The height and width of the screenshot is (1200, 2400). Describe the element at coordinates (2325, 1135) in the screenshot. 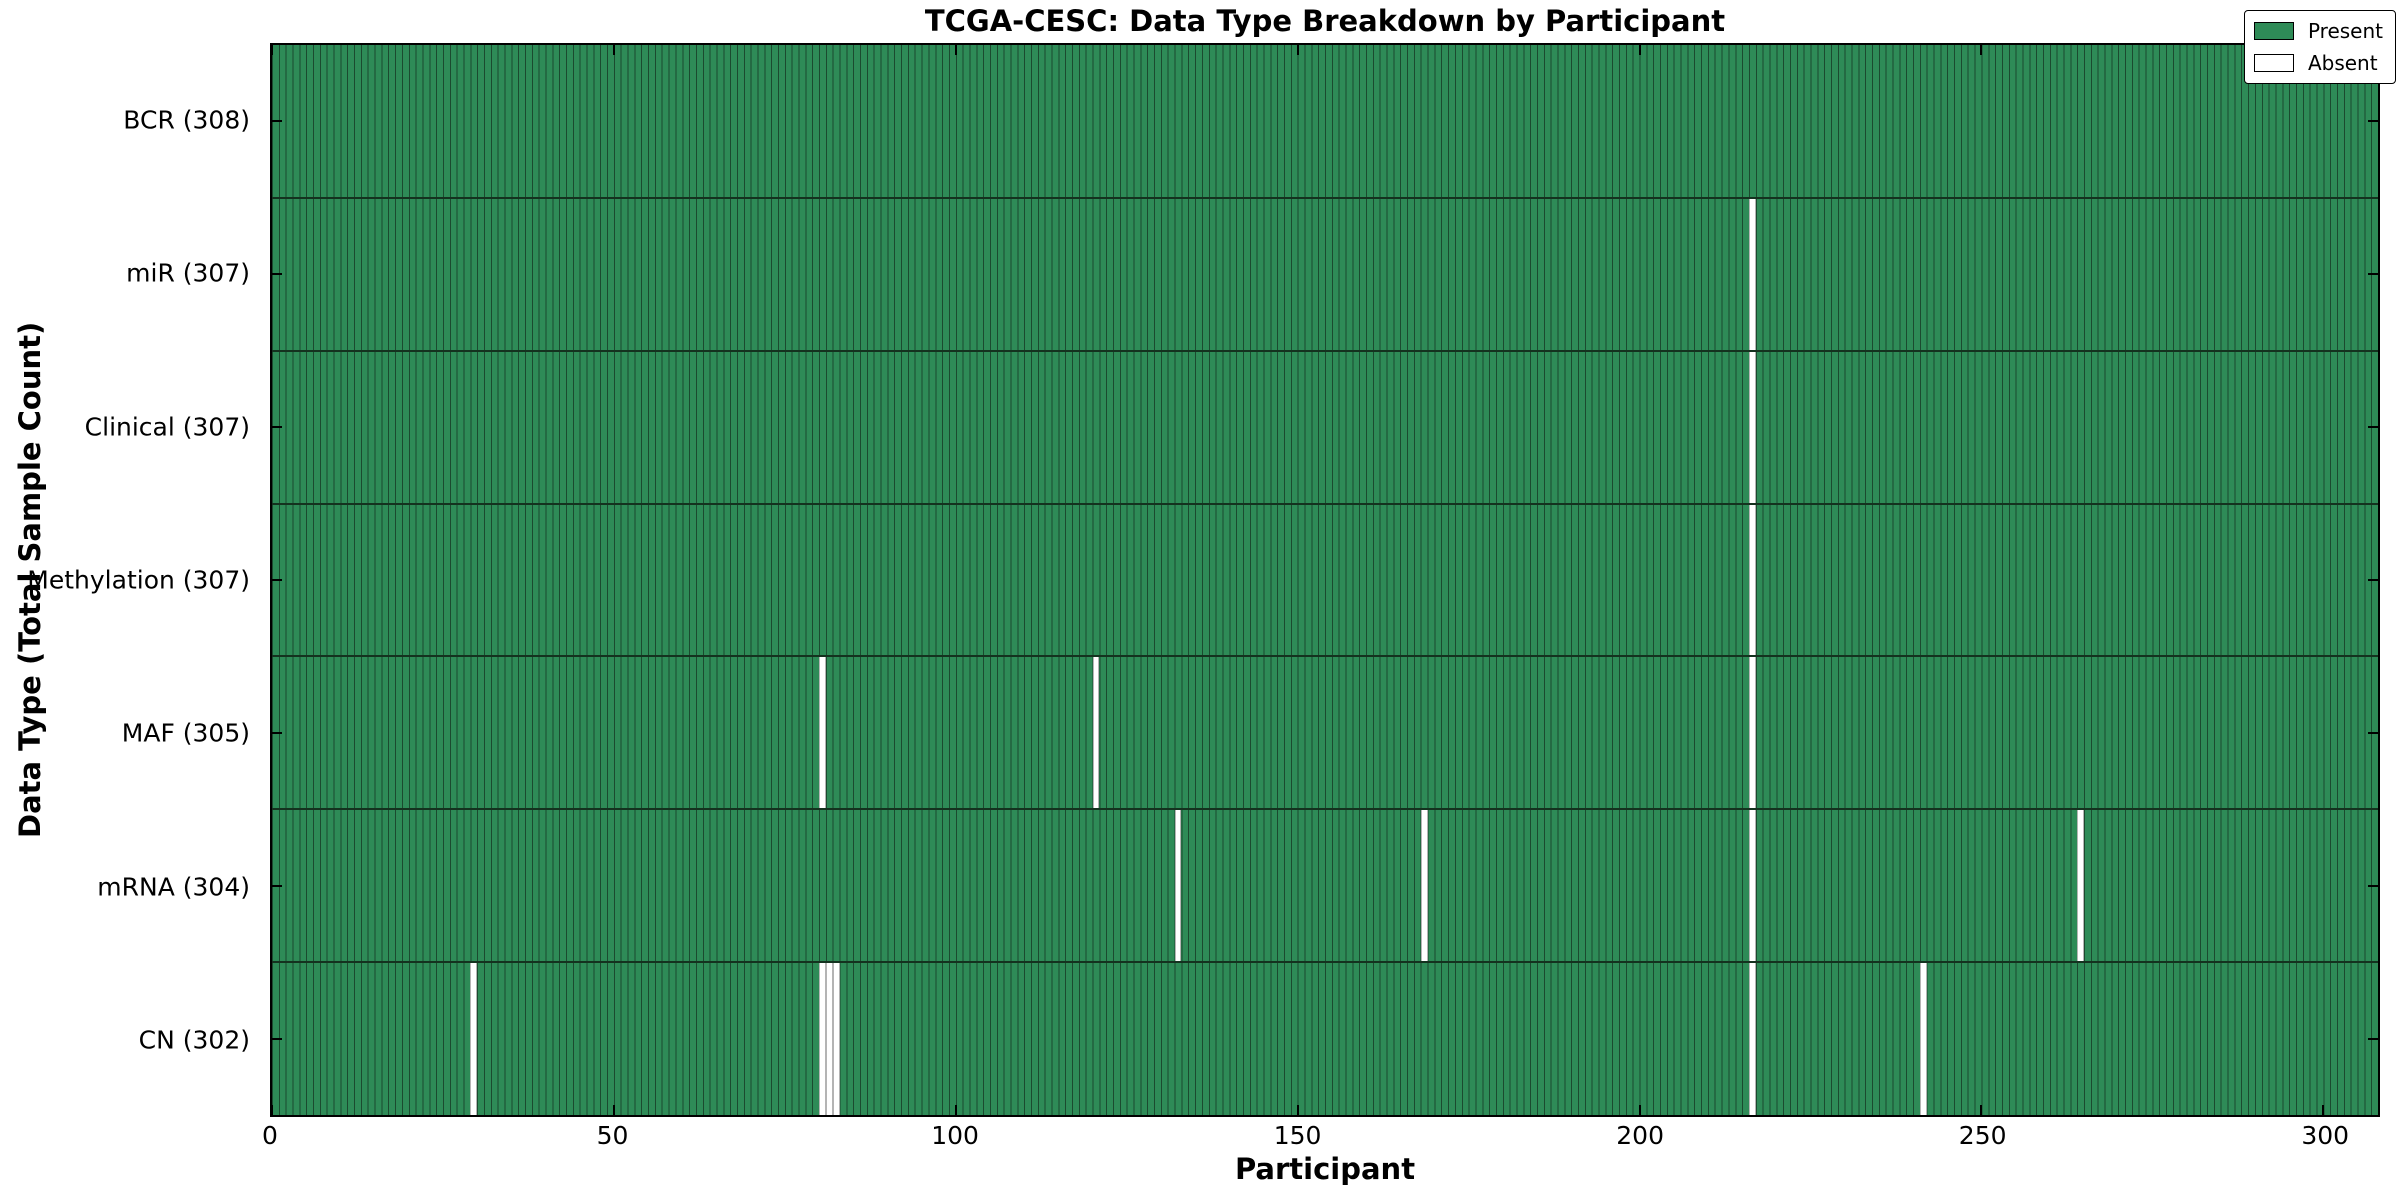

I see `x-tick-label: 300` at that location.